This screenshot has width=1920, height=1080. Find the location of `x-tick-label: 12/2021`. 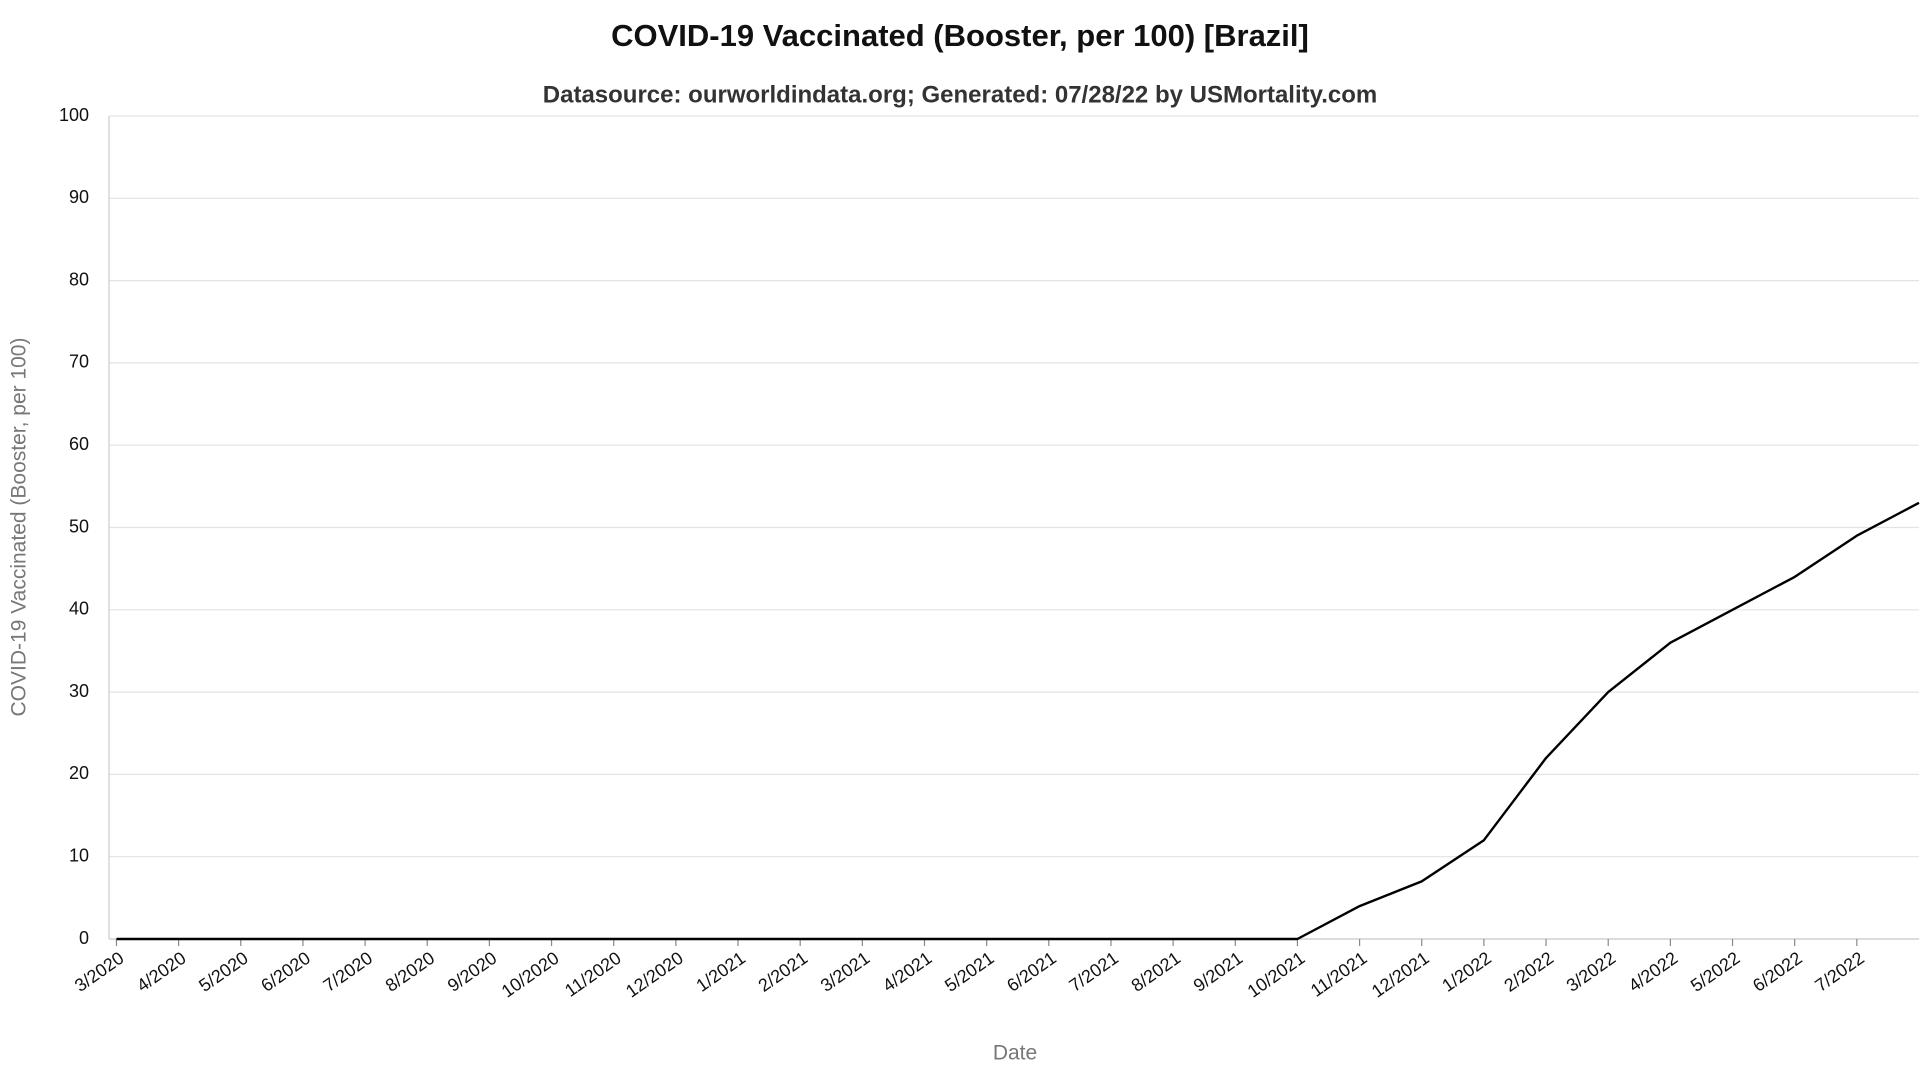

x-tick-label: 12/2021 is located at coordinates (1400, 975).